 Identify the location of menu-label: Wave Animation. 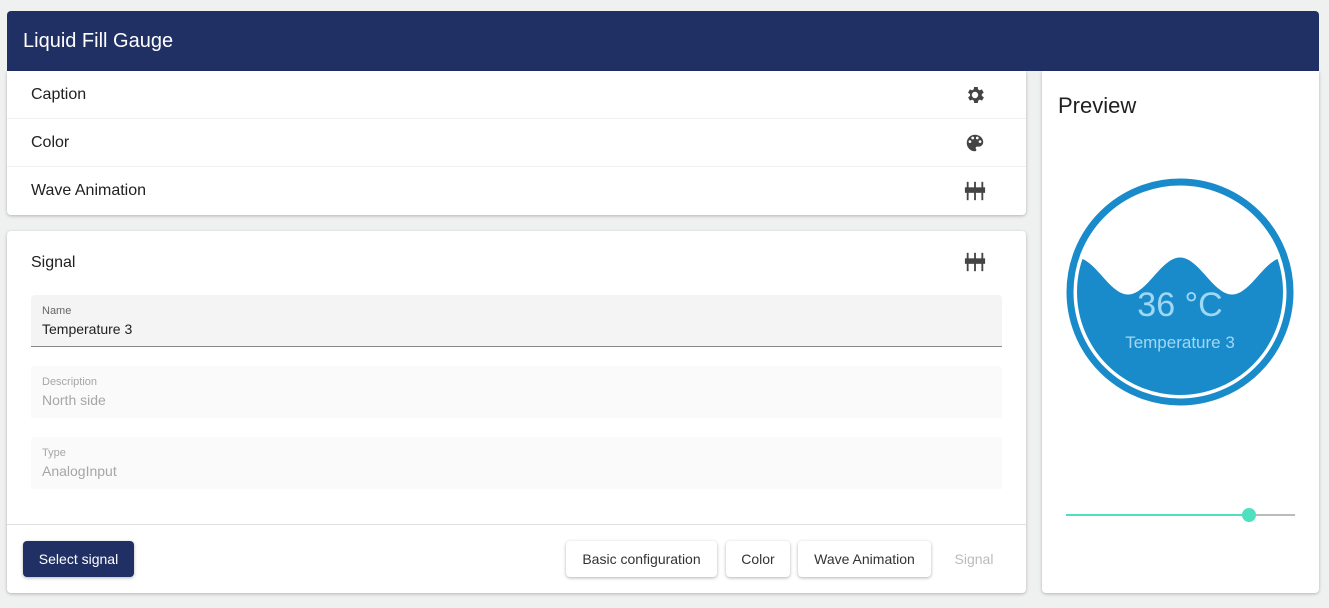
(89, 190).